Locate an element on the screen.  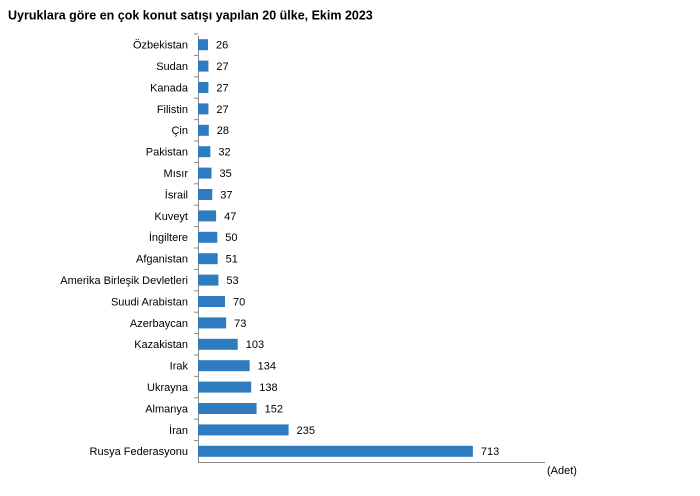
value-label: 50 is located at coordinates (231, 238).